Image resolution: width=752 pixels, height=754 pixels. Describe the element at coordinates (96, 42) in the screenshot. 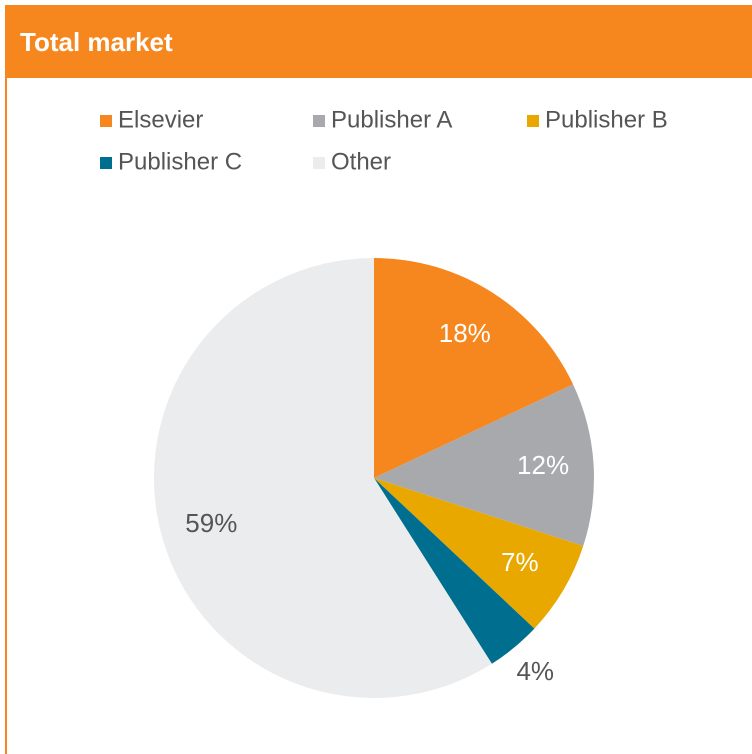

I see `chart-title: Total market` at that location.